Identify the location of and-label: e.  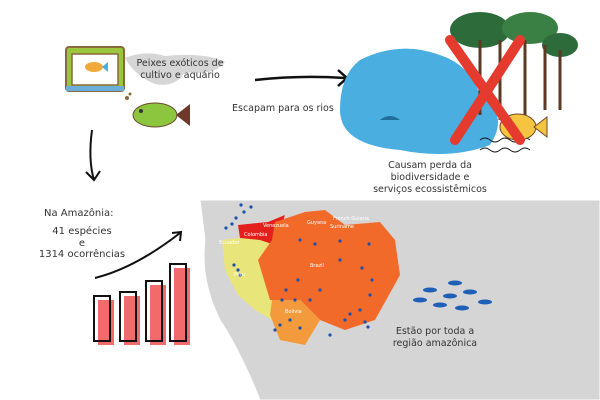
(82, 243).